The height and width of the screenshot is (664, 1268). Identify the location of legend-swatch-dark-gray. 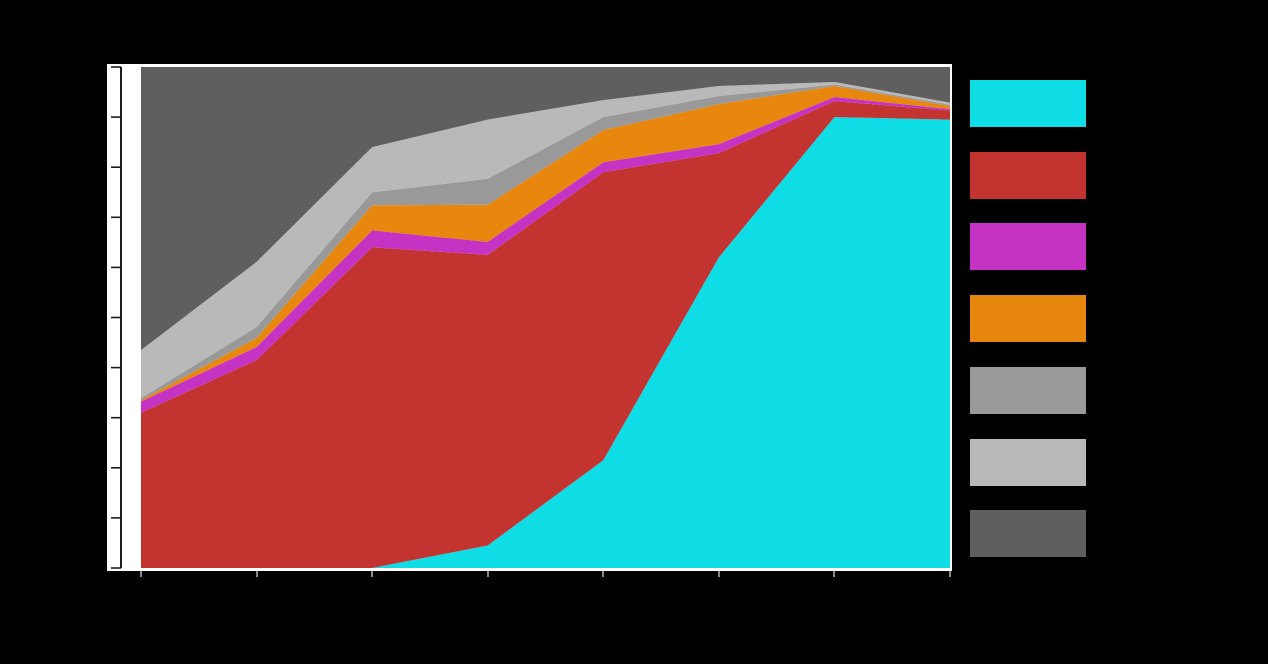
(1028, 533).